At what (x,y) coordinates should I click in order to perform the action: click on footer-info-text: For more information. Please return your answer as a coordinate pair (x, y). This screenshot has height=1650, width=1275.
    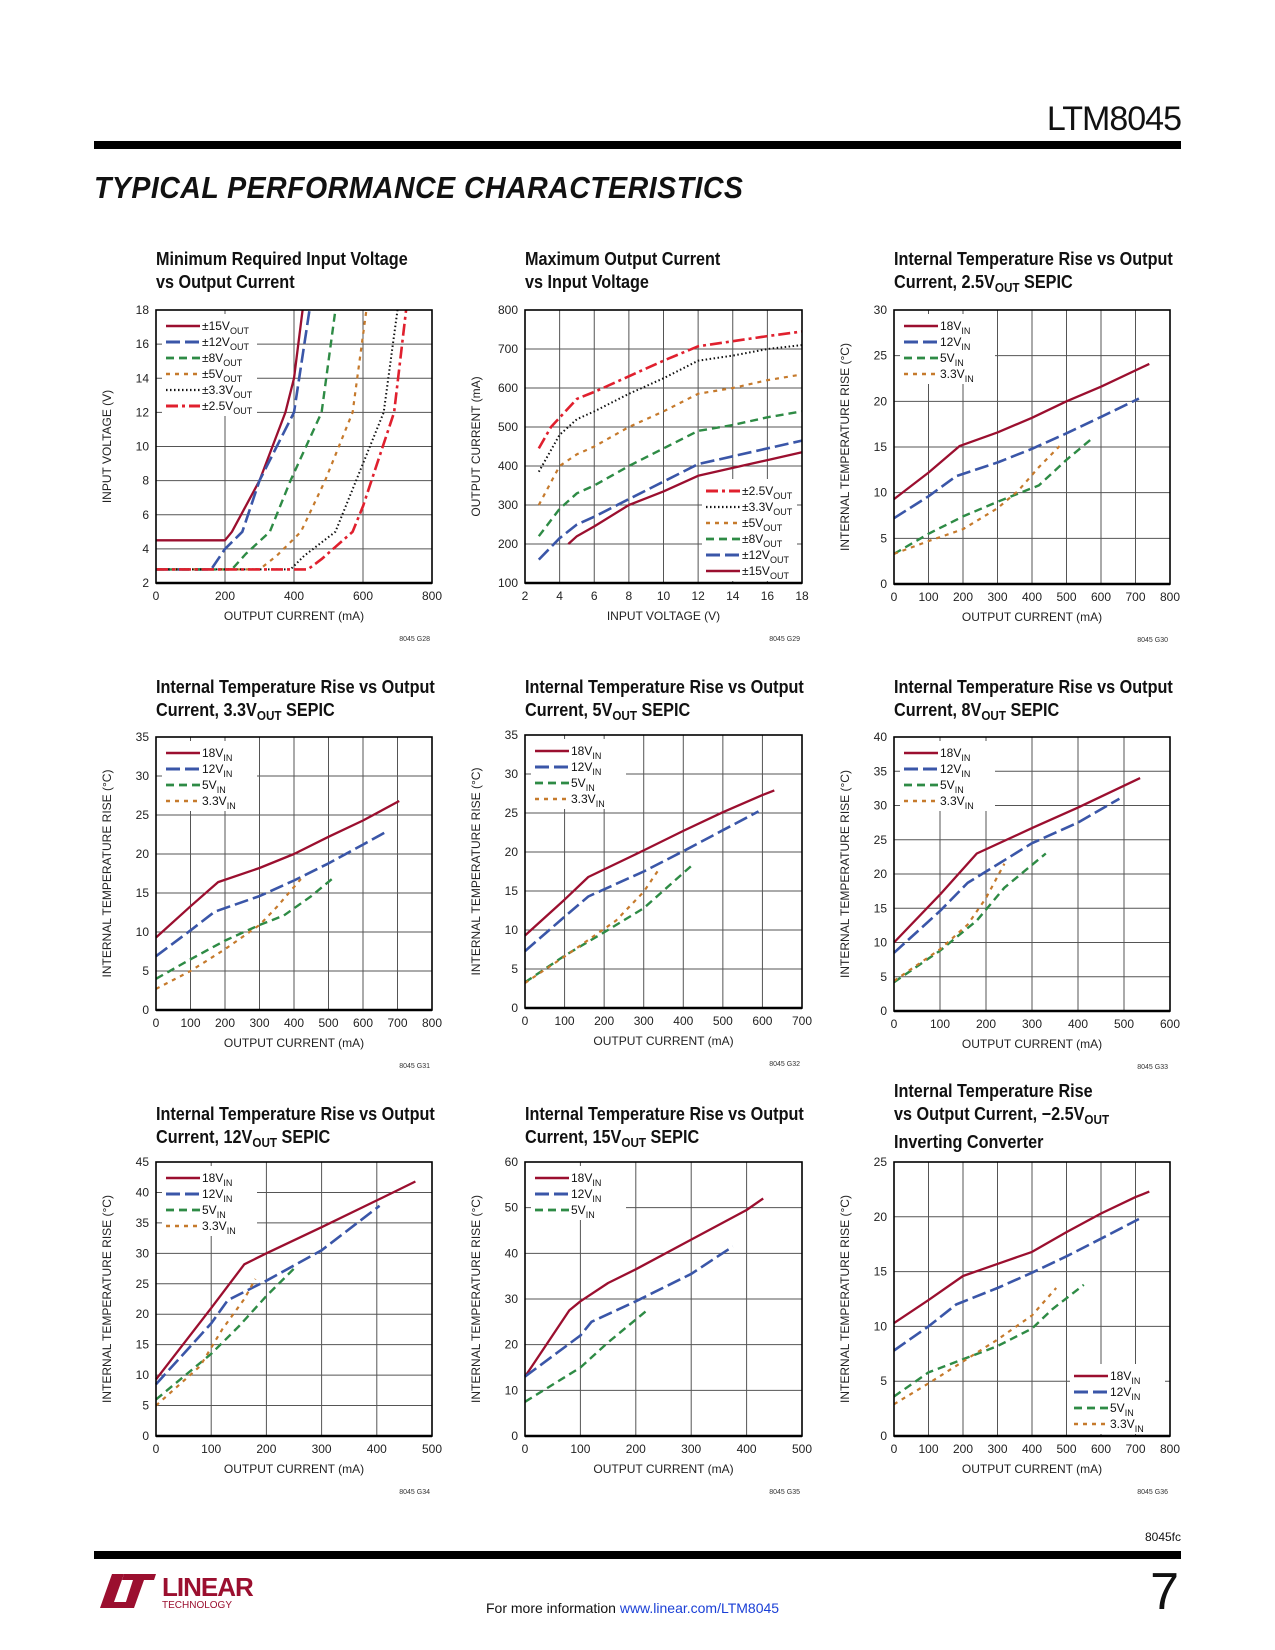
    Looking at the image, I should click on (551, 1608).